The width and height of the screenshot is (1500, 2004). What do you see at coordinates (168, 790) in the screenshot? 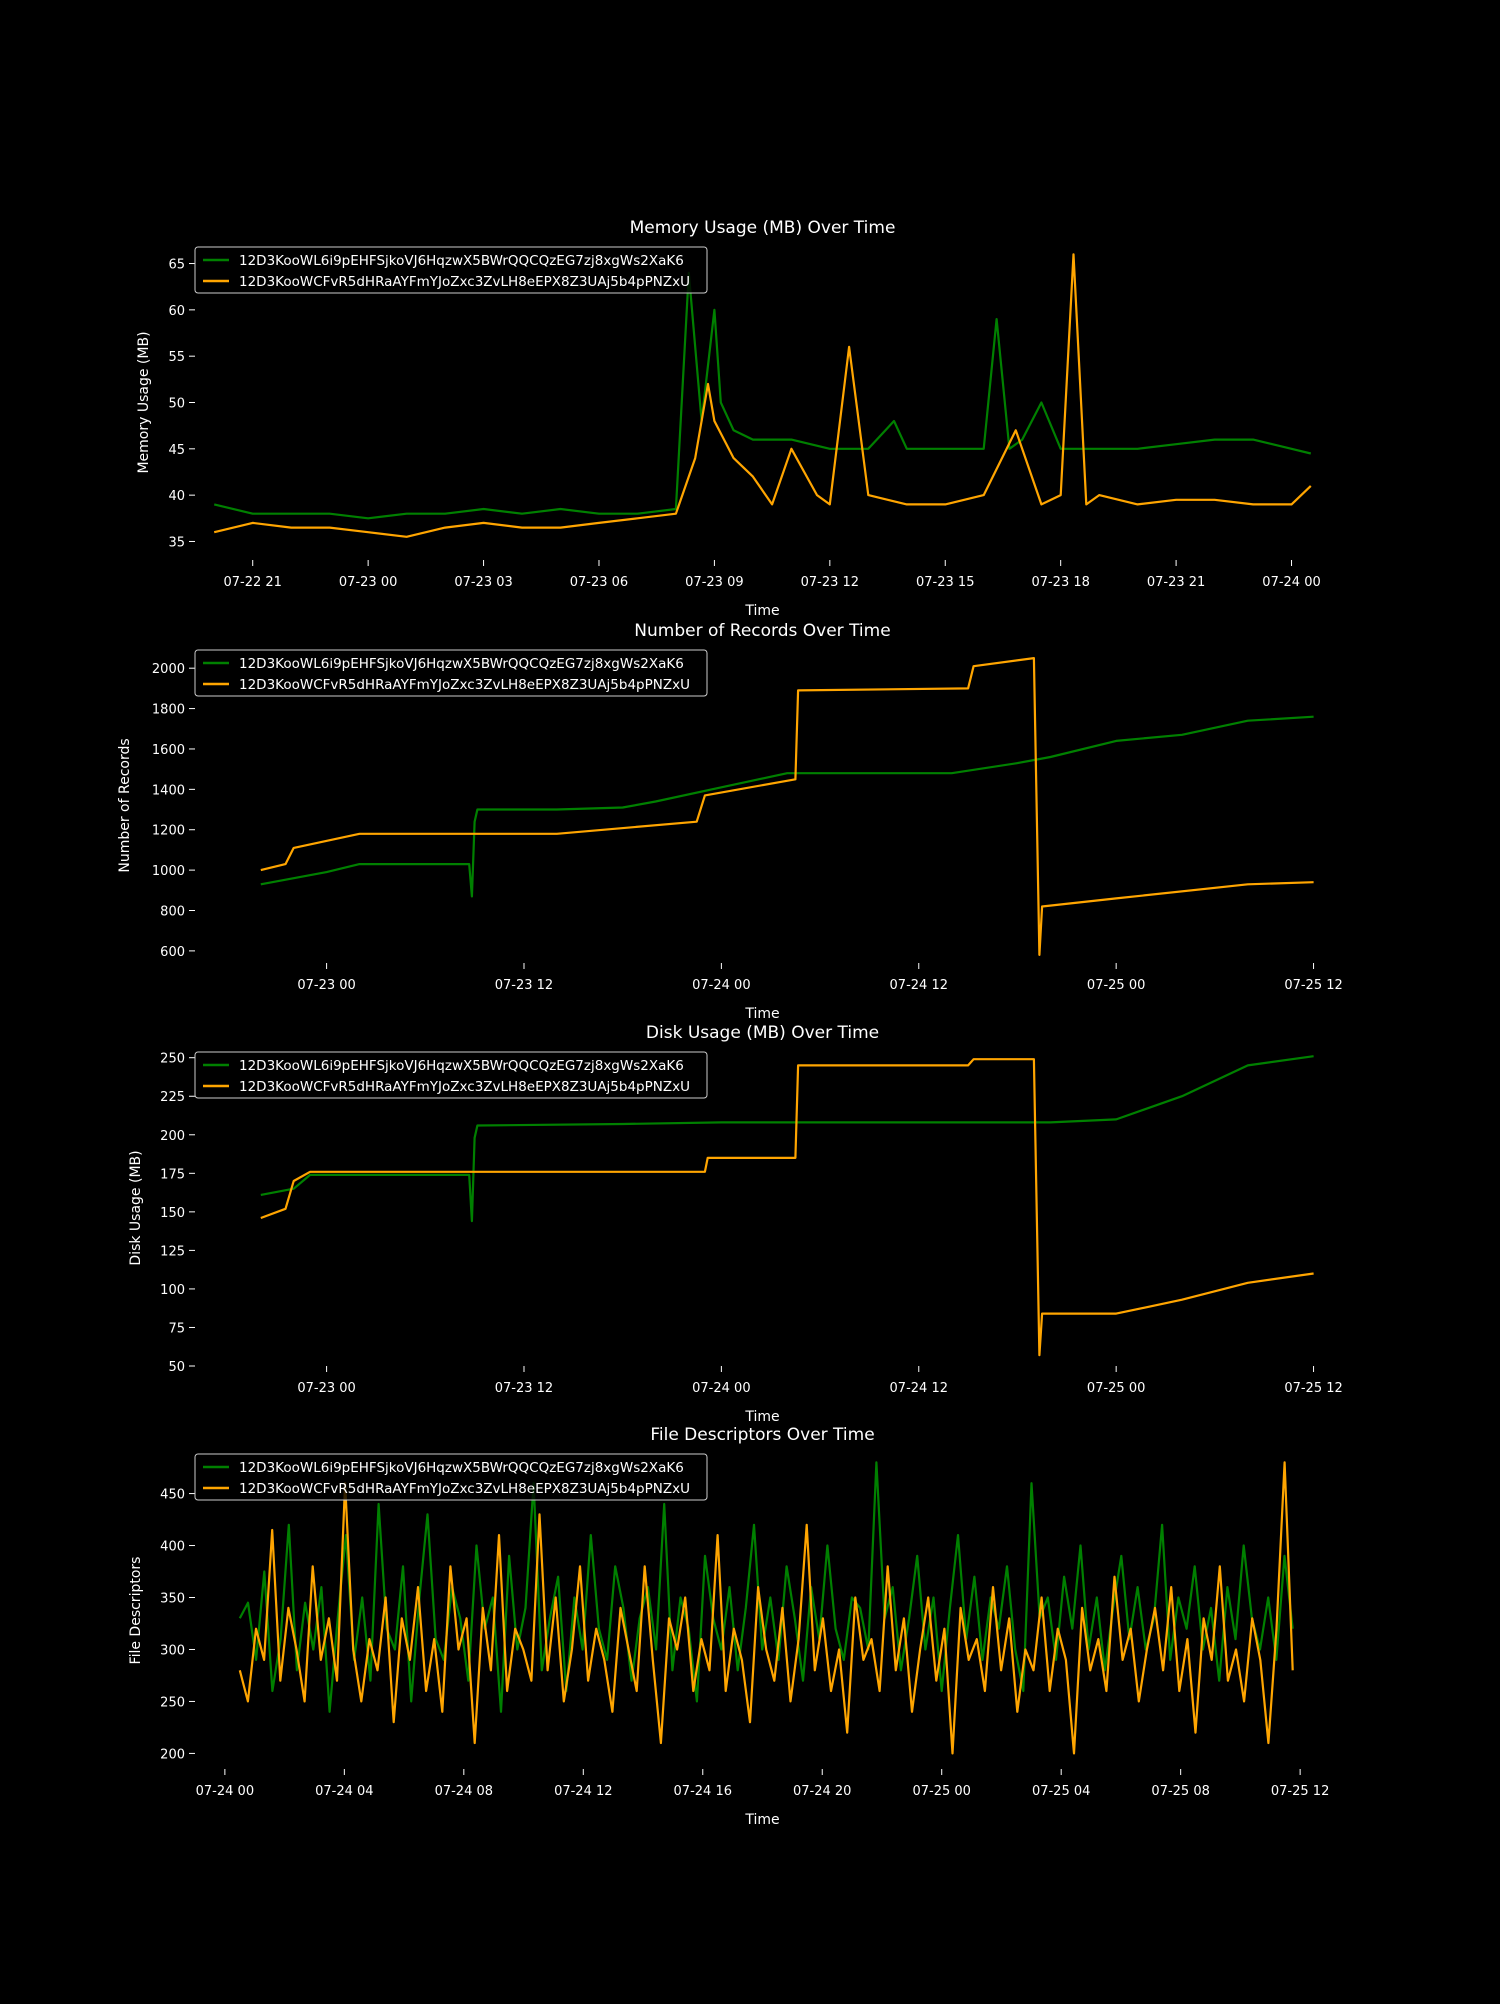
I see `y-tick-label: 1400` at bounding box center [168, 790].